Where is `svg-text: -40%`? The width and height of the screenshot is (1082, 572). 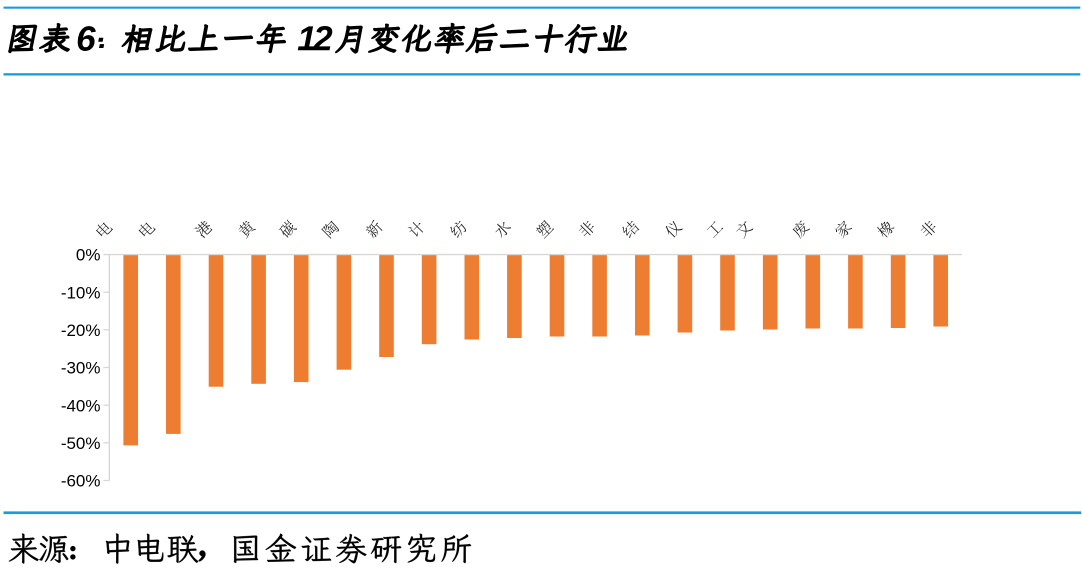 svg-text: -40% is located at coordinates (81, 405).